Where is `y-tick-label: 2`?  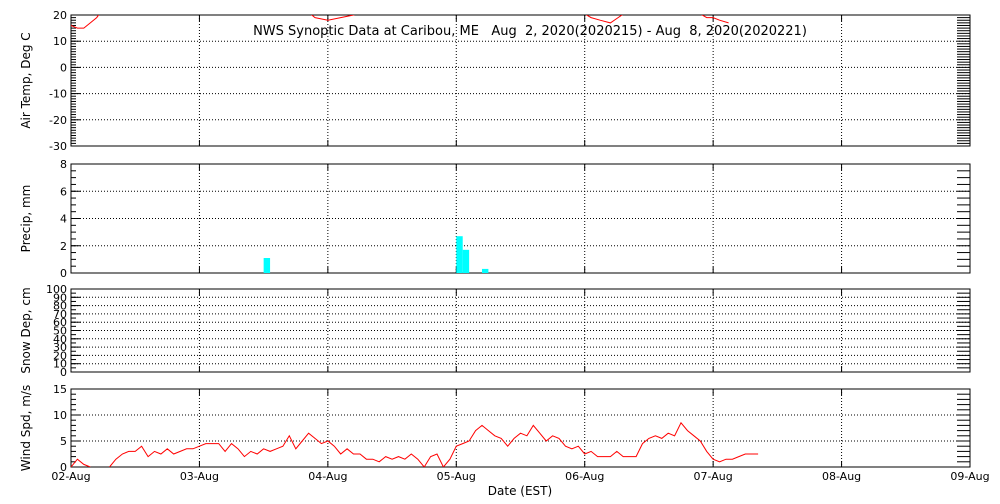 y-tick-label: 2 is located at coordinates (63, 246).